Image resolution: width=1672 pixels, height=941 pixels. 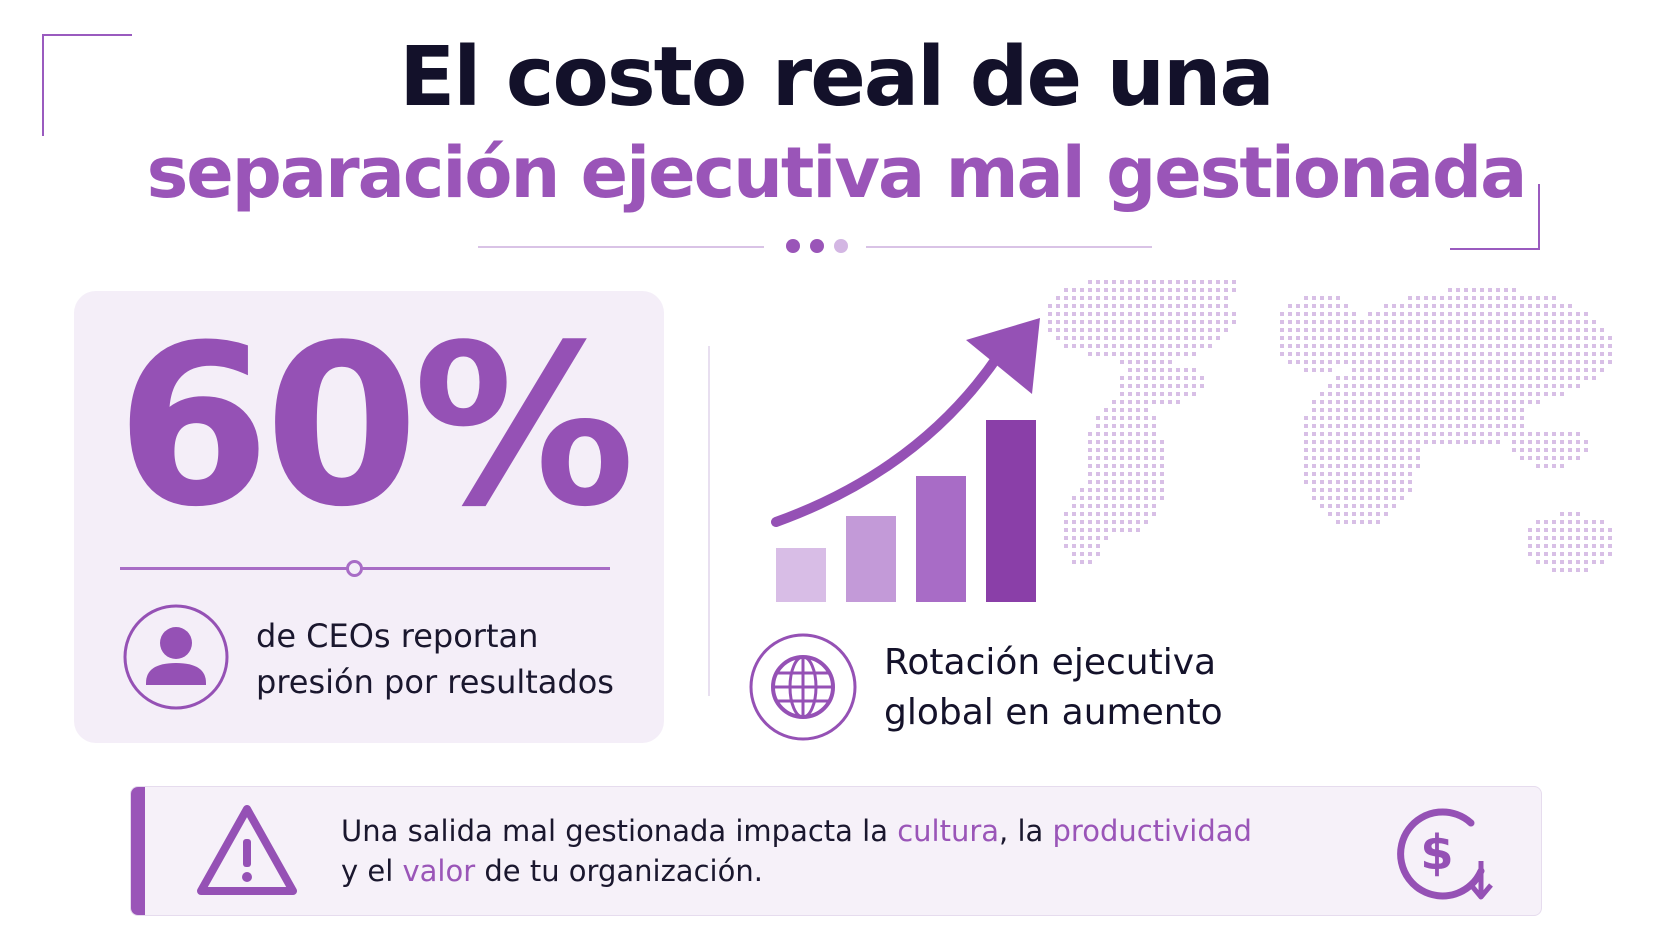 I want to click on divider-line-right, so click(x=1009, y=247).